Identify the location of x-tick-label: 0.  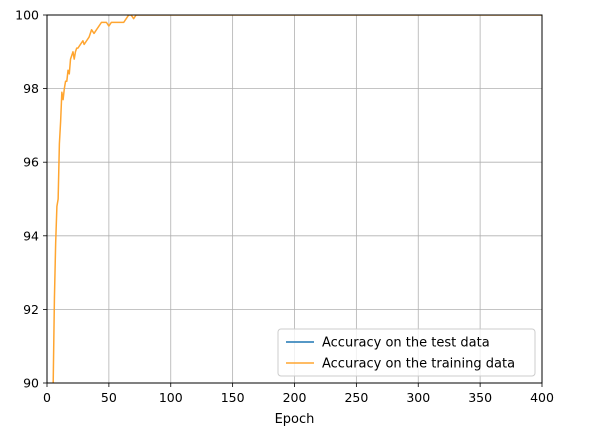
(47, 397).